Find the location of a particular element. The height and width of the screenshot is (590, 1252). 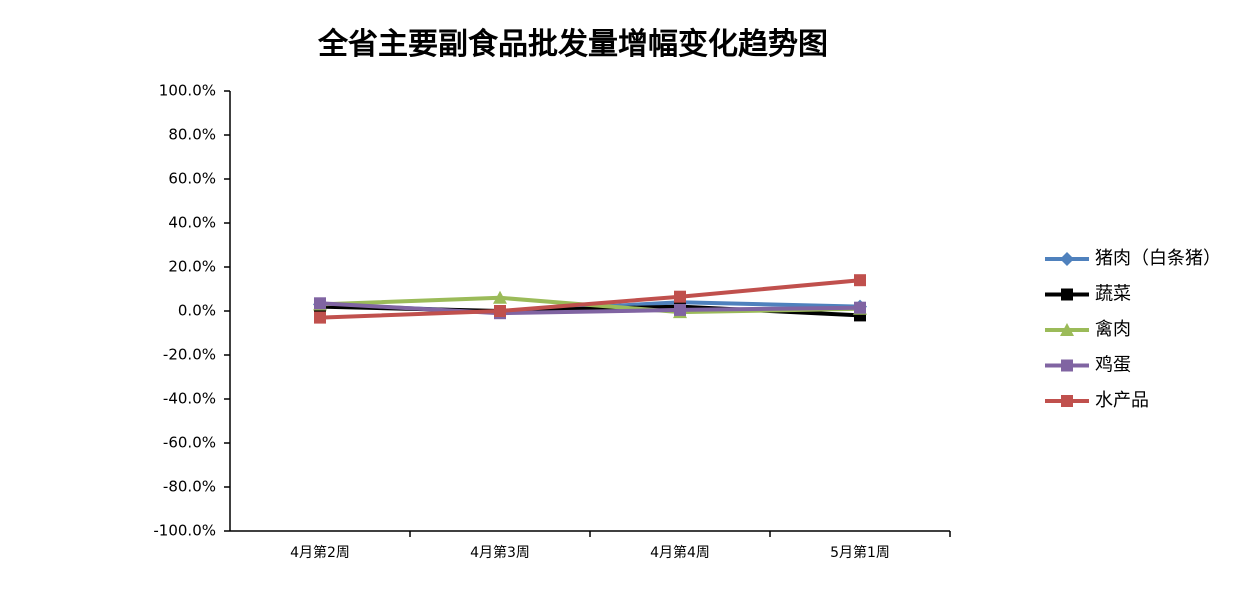

x-tick-label: 4月第3周 is located at coordinates (500, 552).